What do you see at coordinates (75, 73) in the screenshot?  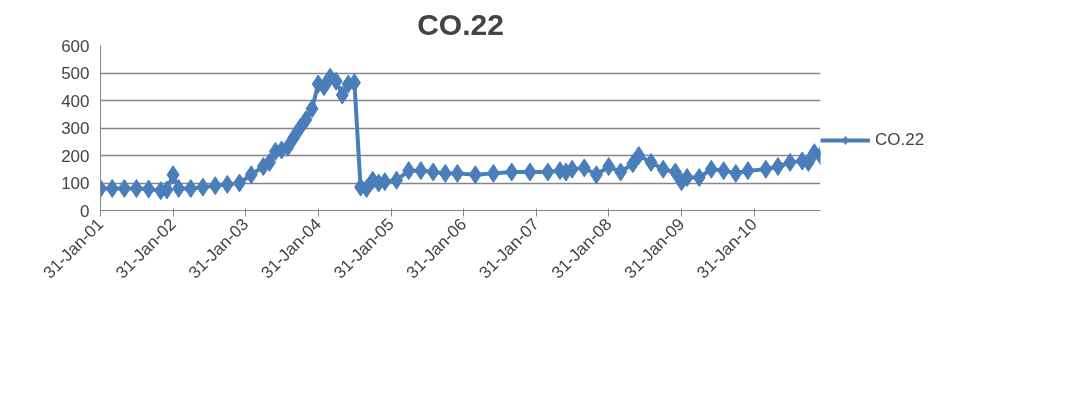 I see `y-tick-label: 500` at bounding box center [75, 73].